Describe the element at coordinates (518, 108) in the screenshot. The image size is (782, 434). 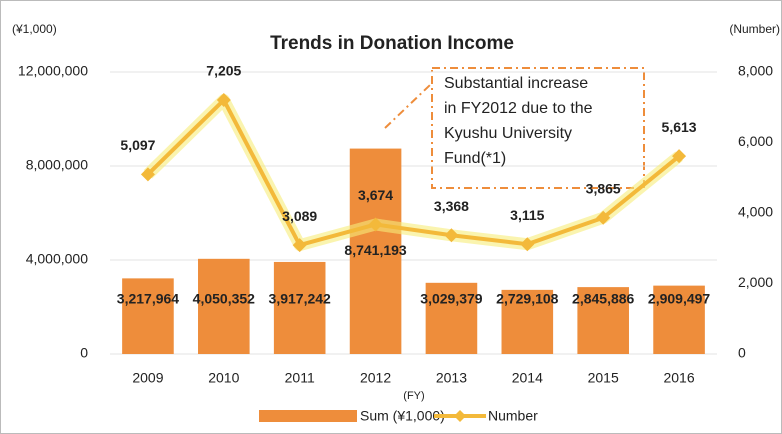
I see `annotation-text: in FY2012 due to the` at that location.